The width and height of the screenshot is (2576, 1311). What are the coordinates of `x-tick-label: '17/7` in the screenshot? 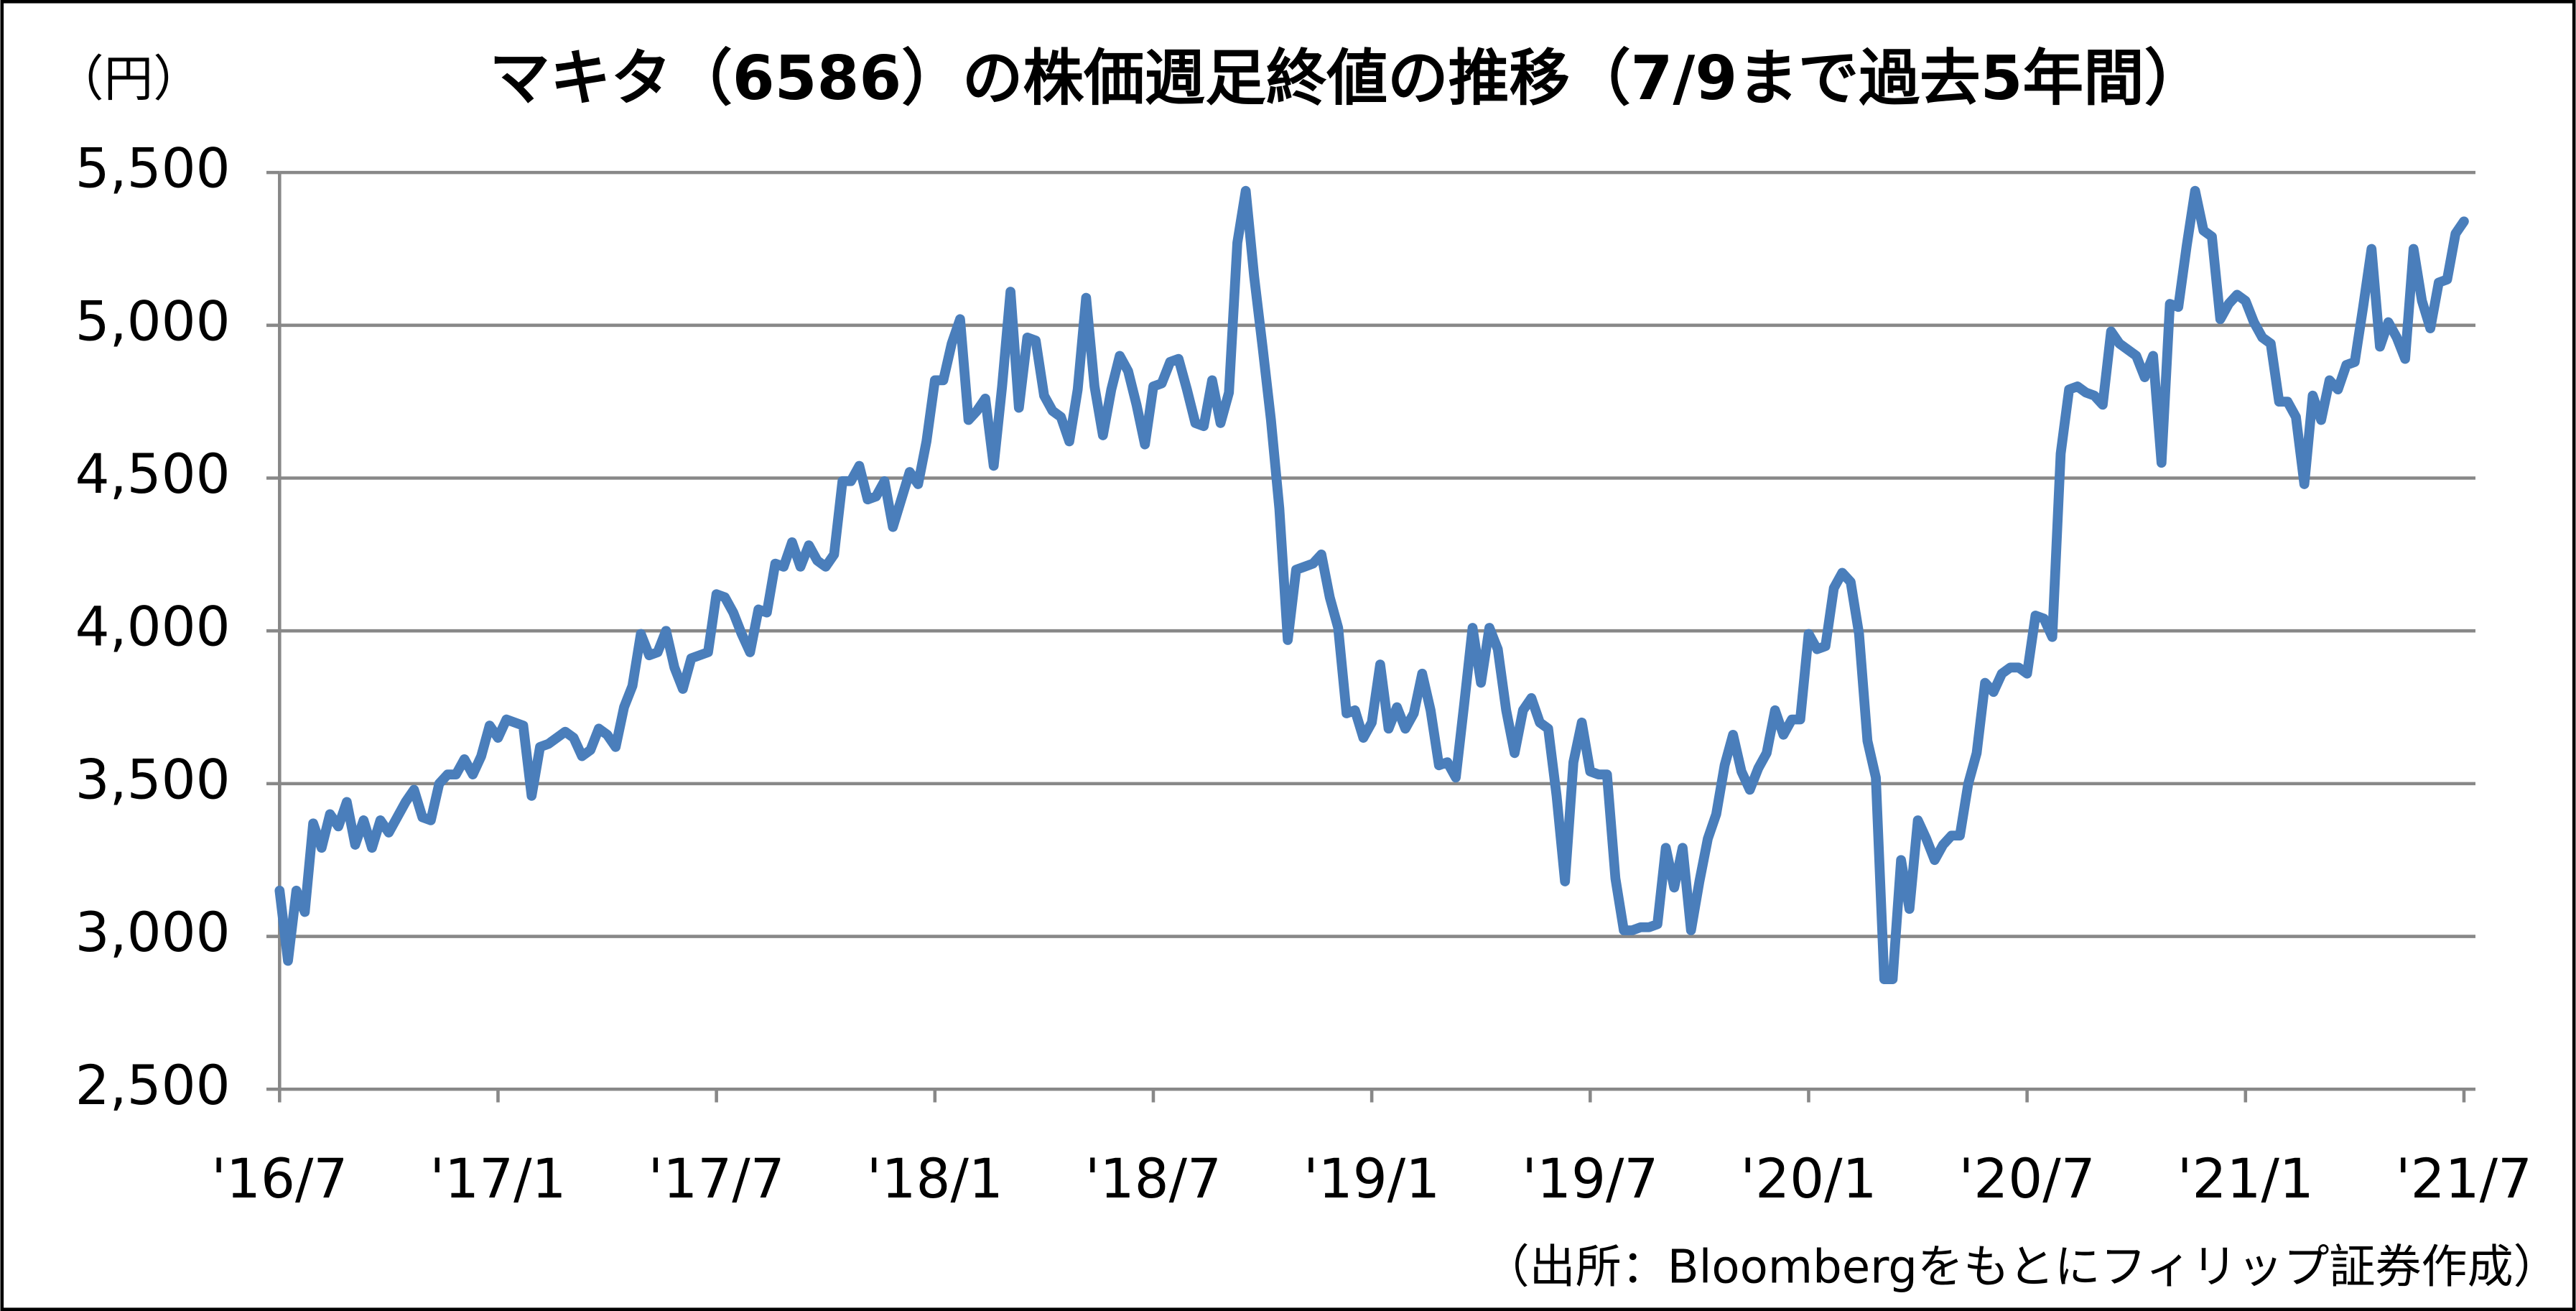 It's located at (716, 1179).